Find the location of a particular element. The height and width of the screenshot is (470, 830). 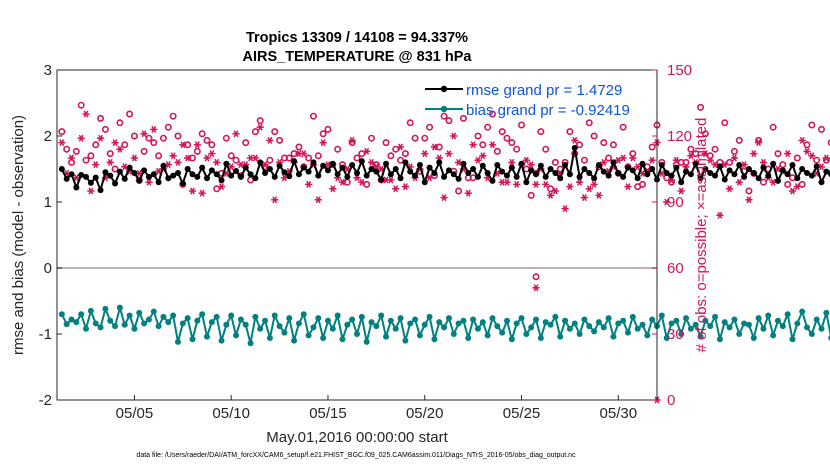

y-tick-label-right: 120 is located at coordinates (679, 136).